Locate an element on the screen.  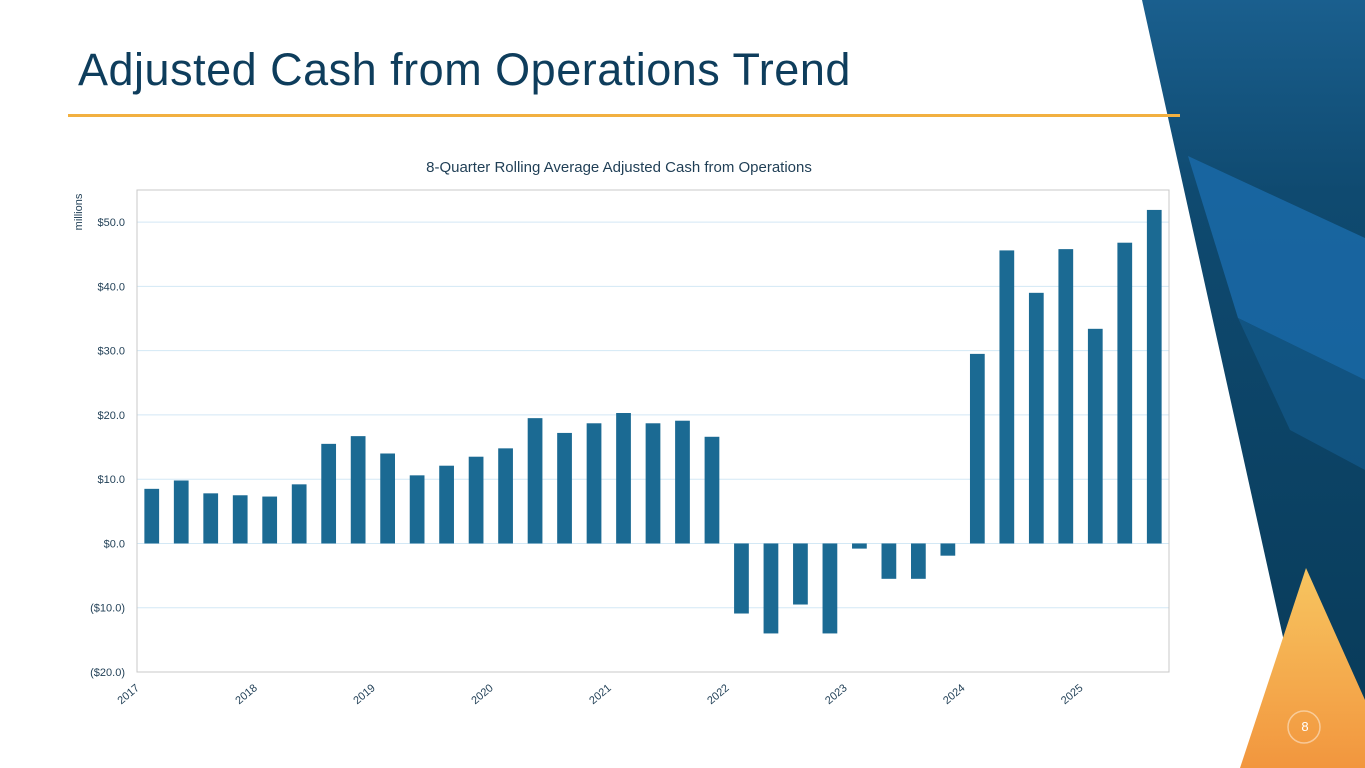
x-tick-label: 2025 is located at coordinates (1072, 694).